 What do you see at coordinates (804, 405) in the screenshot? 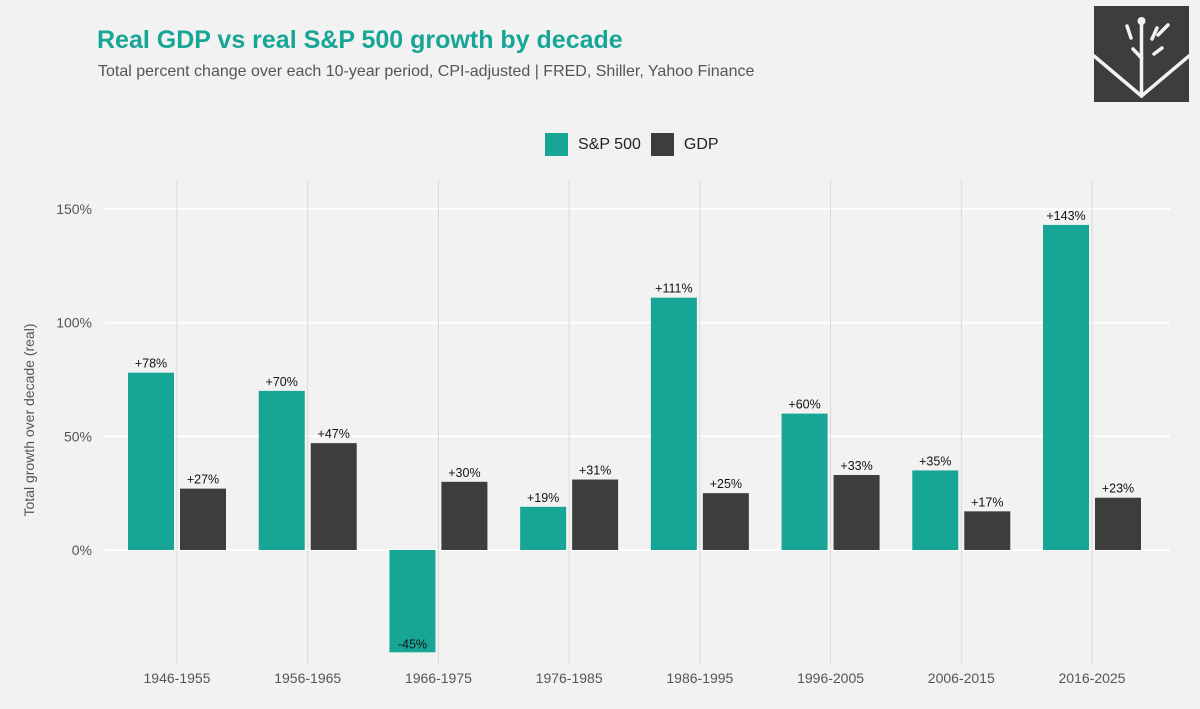
I see `bar-value-label-sp500: +60%` at bounding box center [804, 405].